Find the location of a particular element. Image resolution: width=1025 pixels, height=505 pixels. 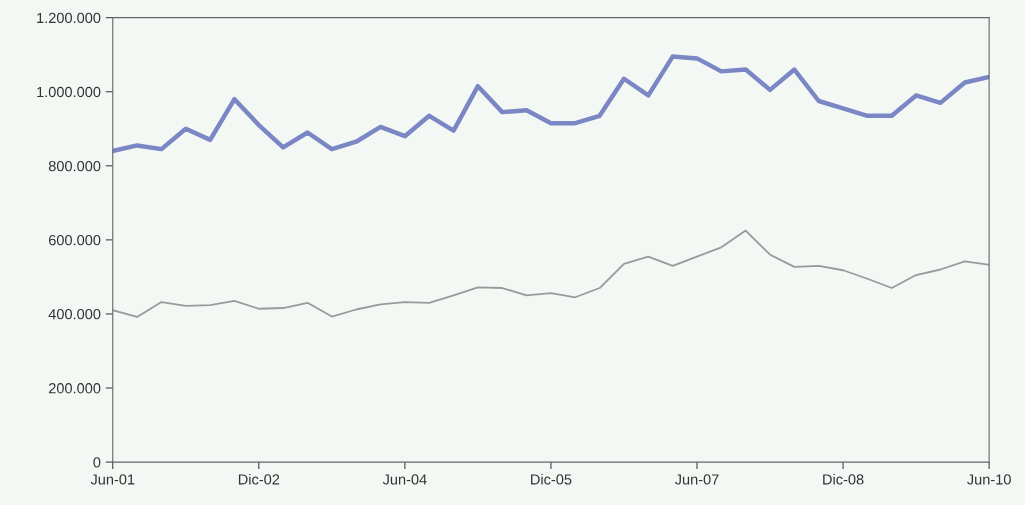

y-tick-label: 600.000 is located at coordinates (74, 240).